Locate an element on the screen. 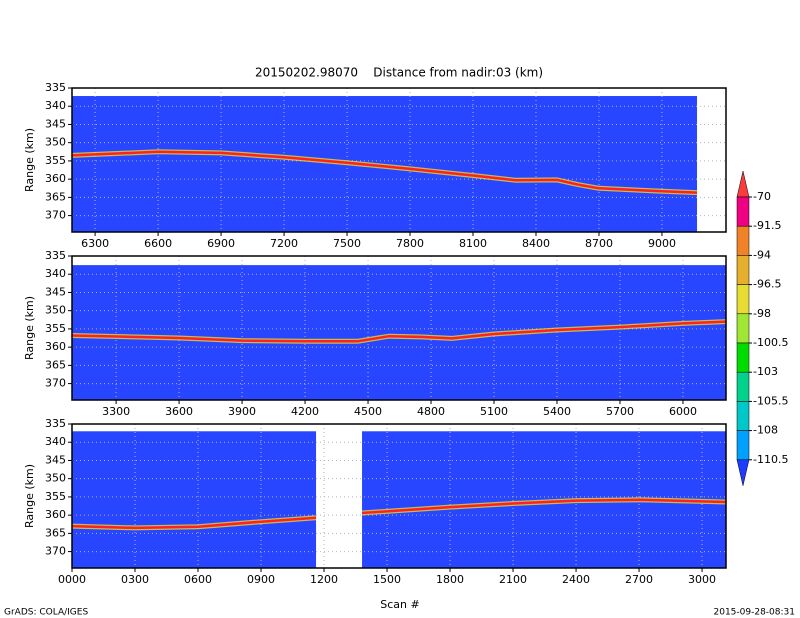  x-tick-label: 5700 is located at coordinates (620, 411).